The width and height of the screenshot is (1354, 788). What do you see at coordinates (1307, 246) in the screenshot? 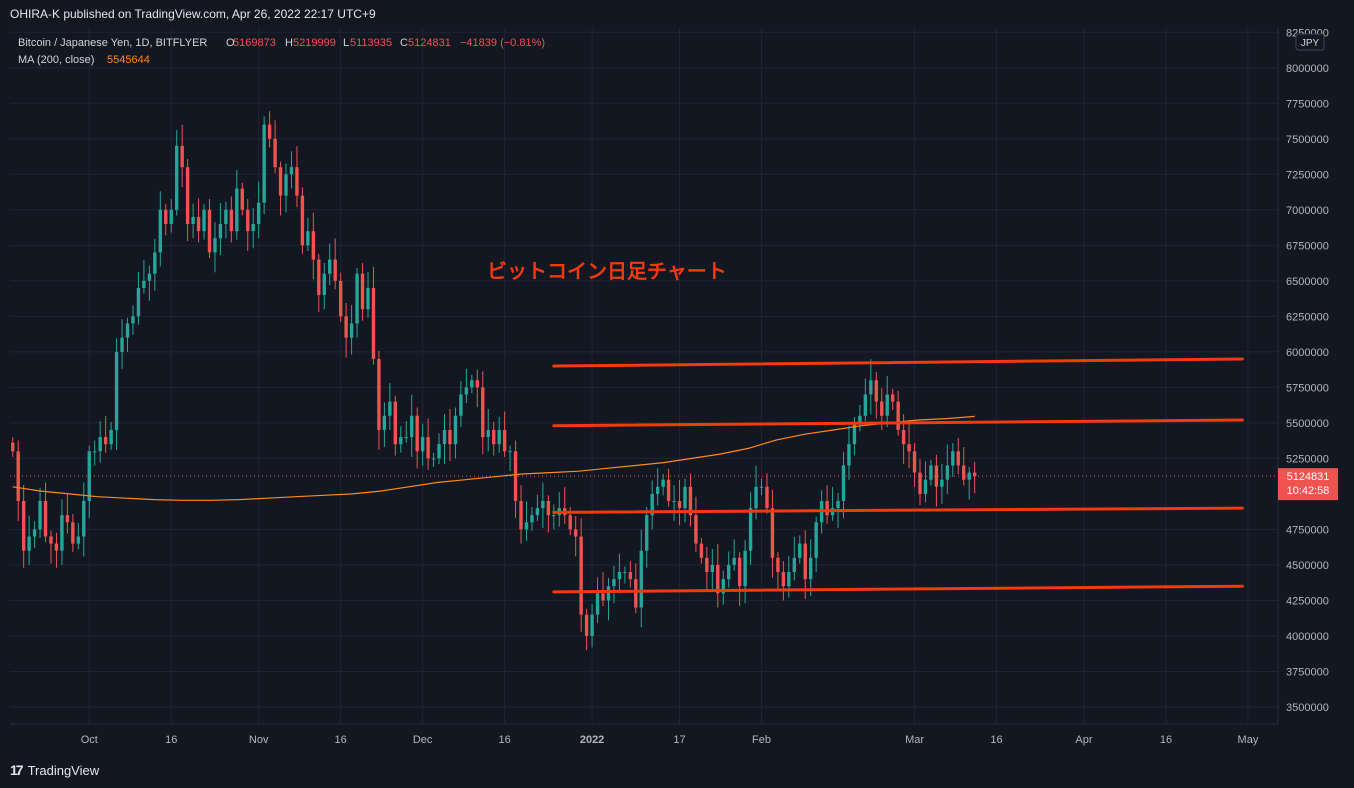
I see `y-tick-label: 6750000` at bounding box center [1307, 246].